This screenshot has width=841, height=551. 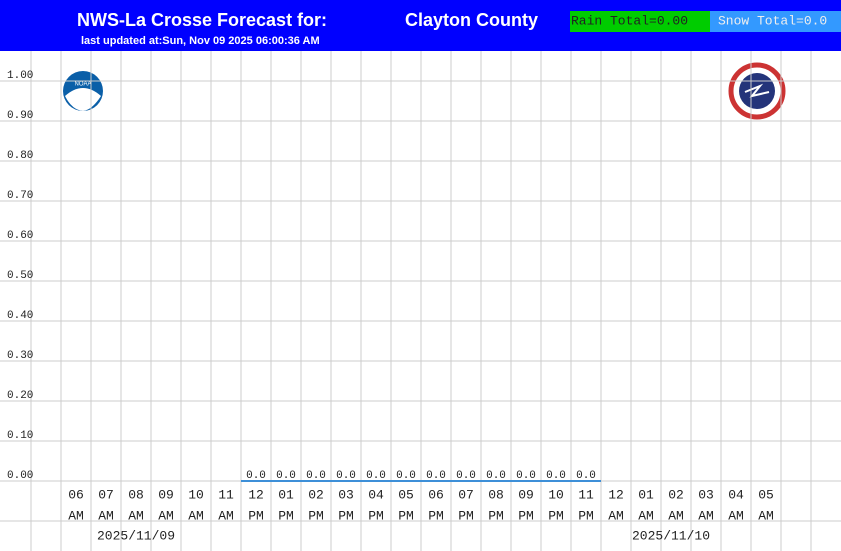 I want to click on y-tick-label: 0.80, so click(x=20, y=156).